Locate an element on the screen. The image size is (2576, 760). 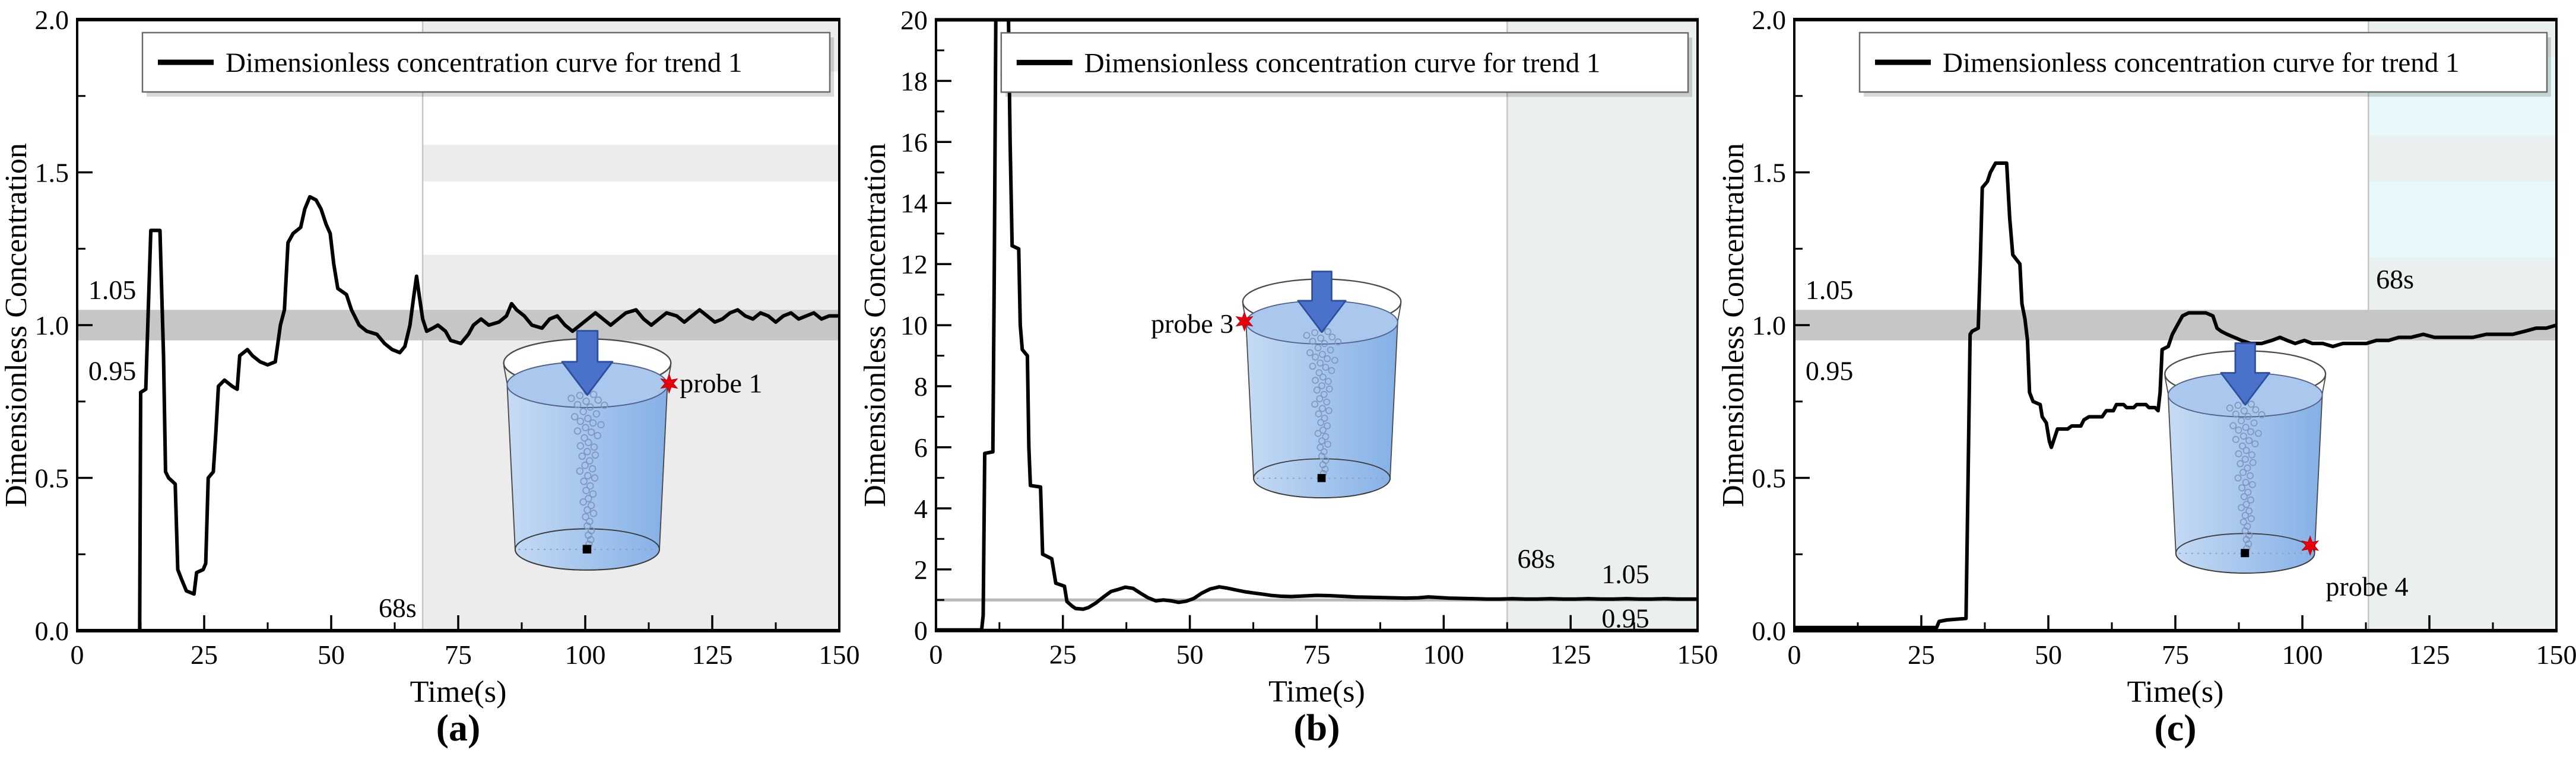
annotation-0-95: 0.95 is located at coordinates (1830, 371).